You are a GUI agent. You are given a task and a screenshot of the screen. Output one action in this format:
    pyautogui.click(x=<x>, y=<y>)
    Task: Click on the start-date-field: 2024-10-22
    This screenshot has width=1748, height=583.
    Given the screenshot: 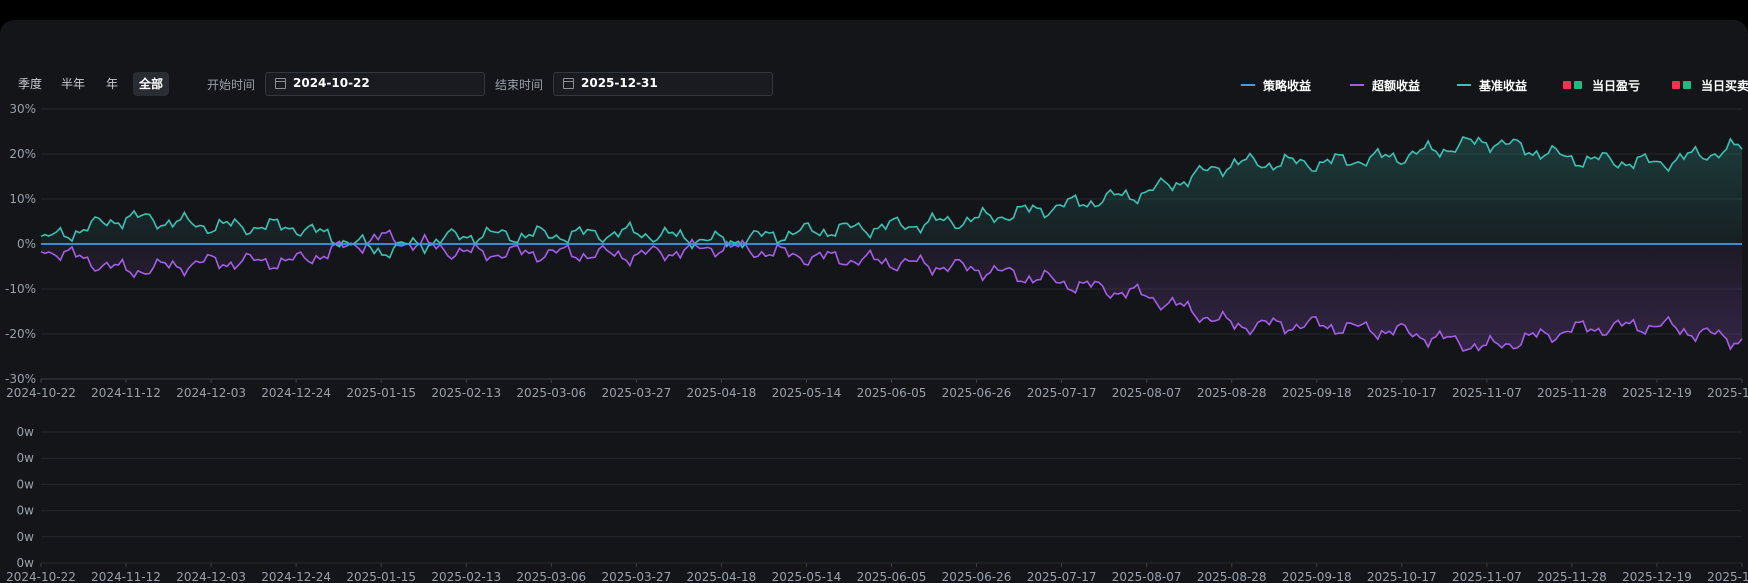 What is the action you would take?
    pyautogui.click(x=375, y=84)
    